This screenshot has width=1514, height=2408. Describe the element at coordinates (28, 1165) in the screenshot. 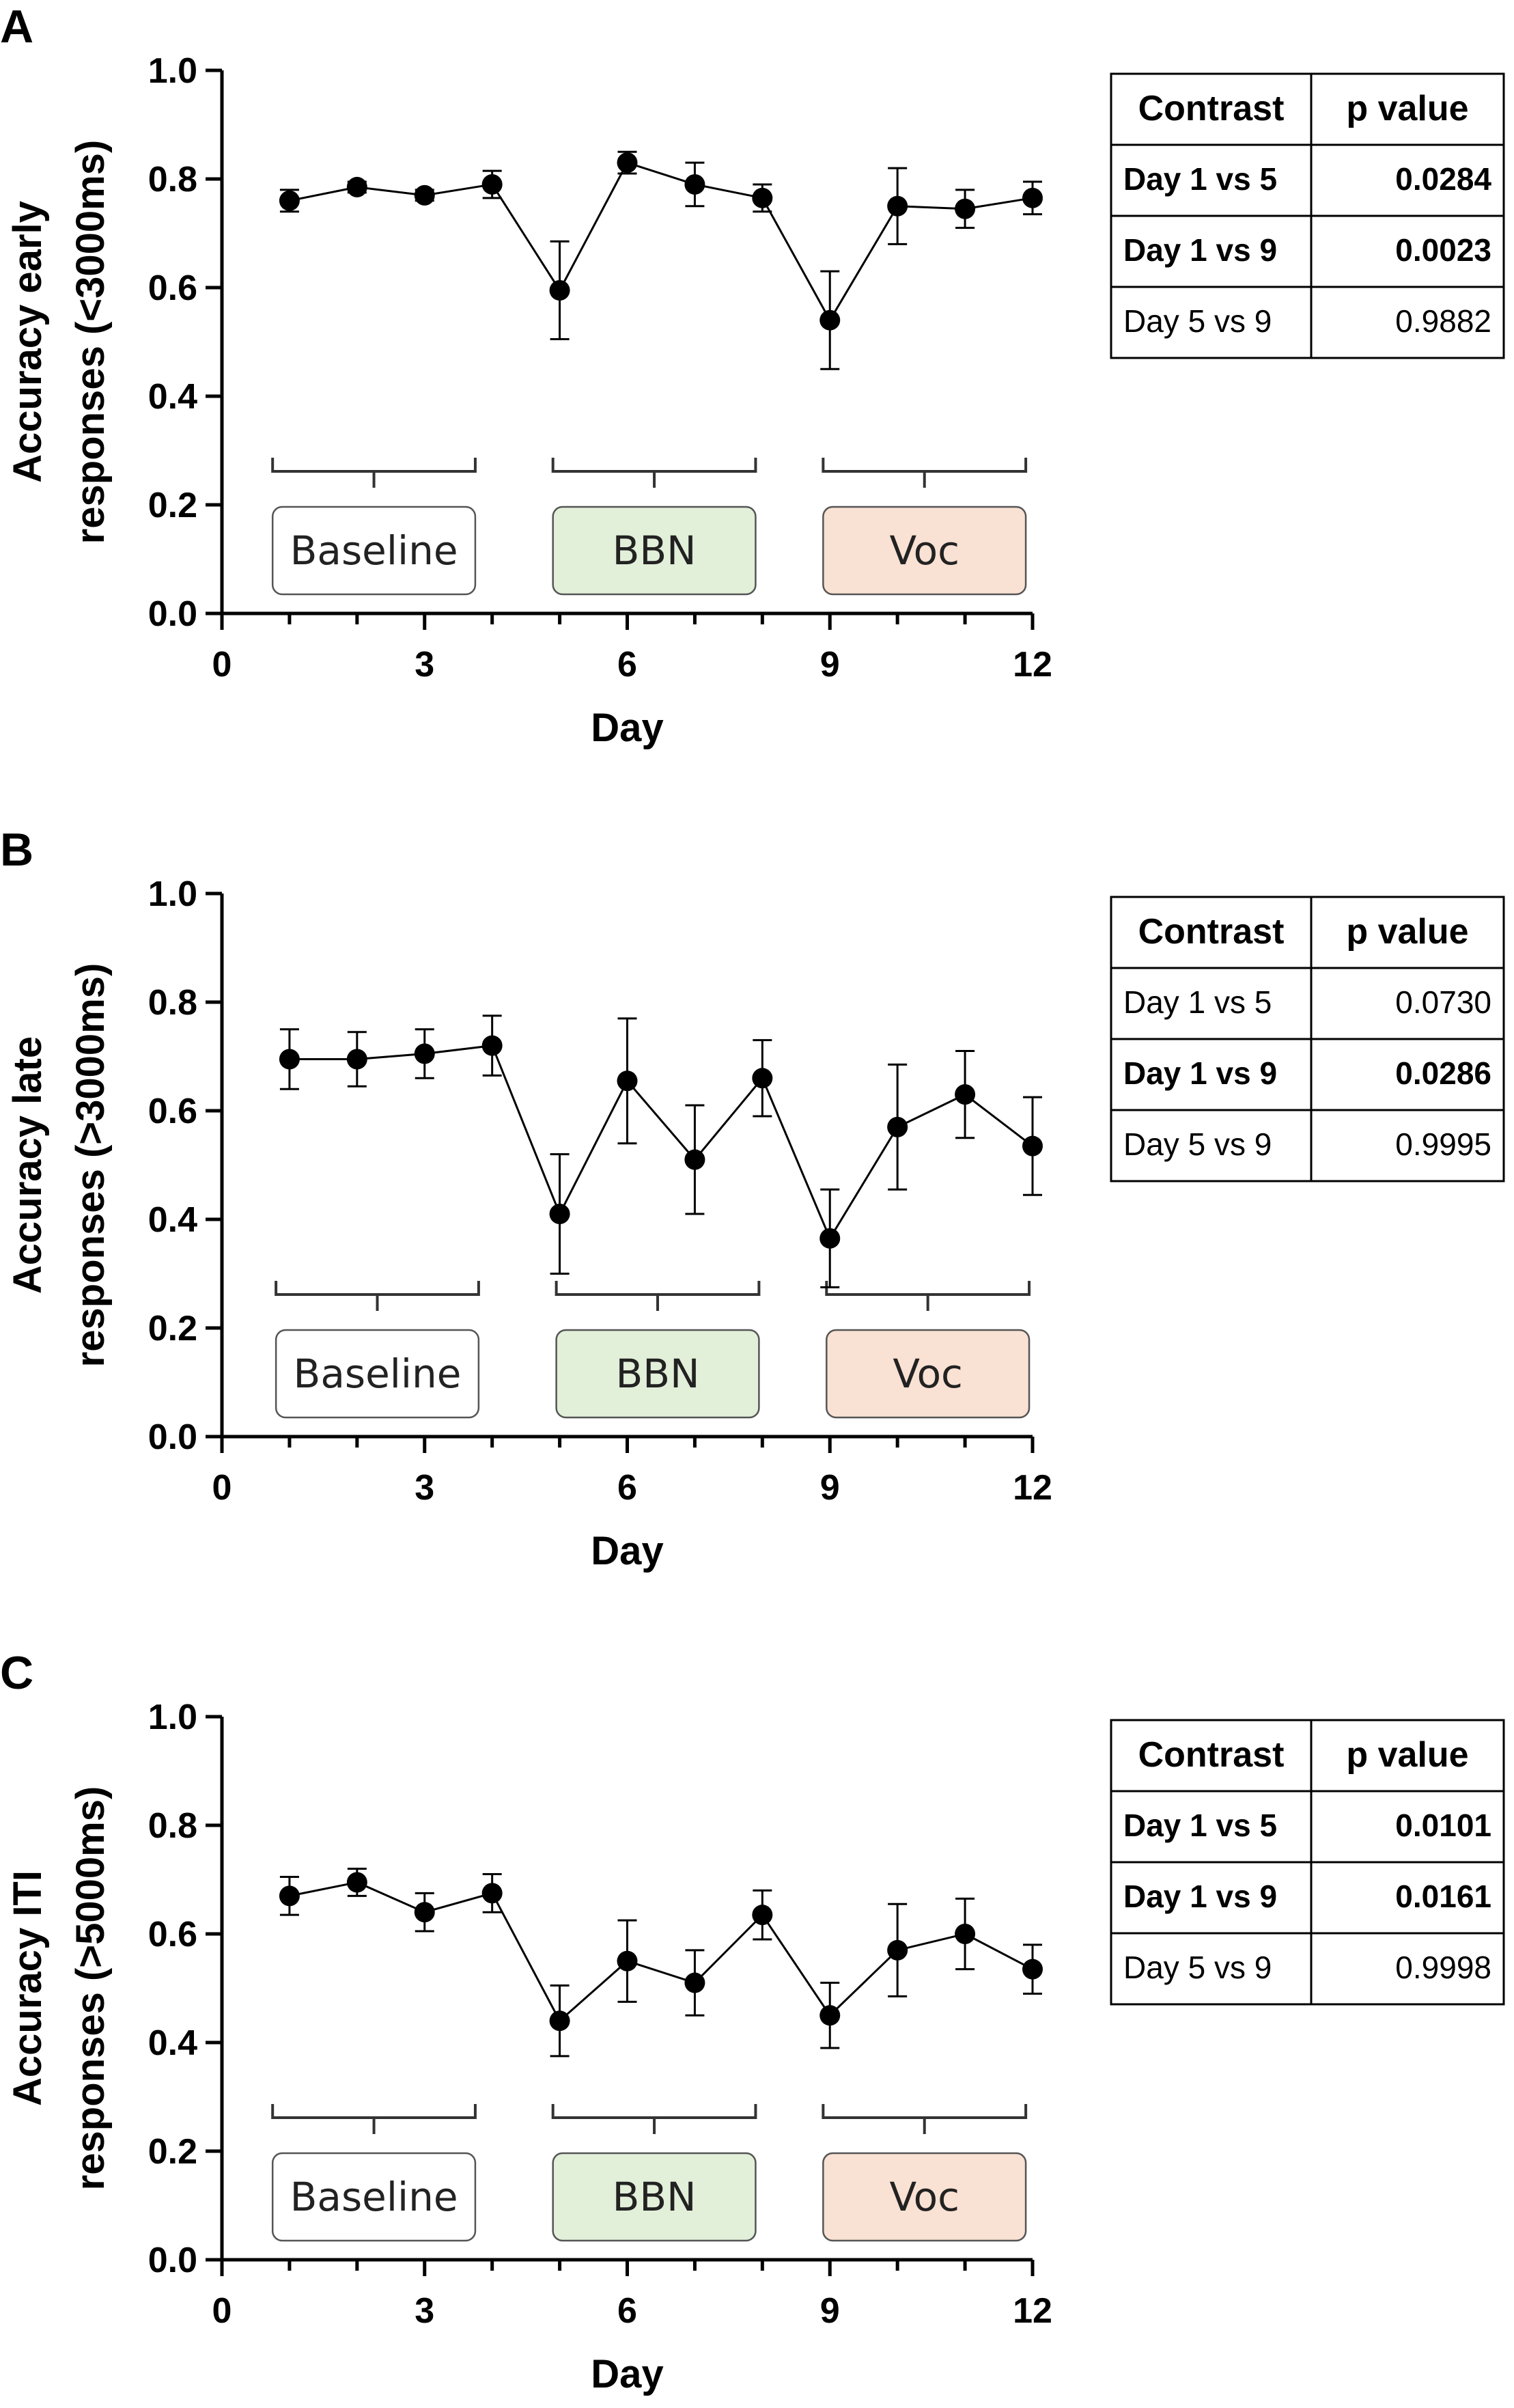

I see `y-axis-title-line1: Accuracy late` at that location.